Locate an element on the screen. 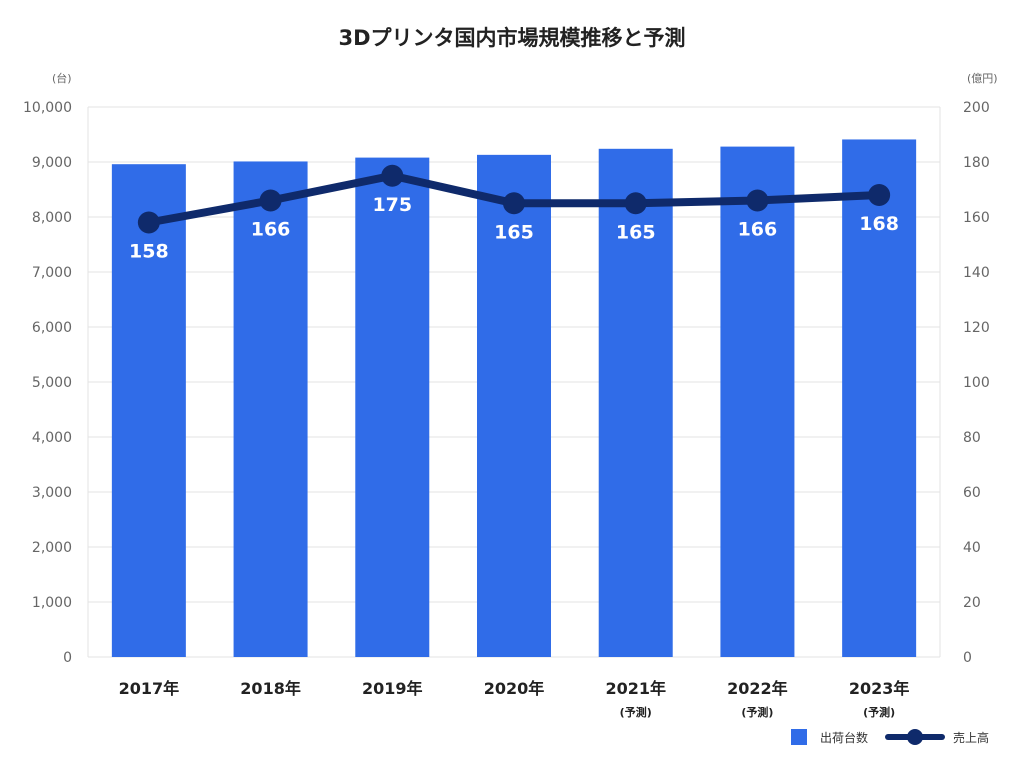  left-tick-label: 1,000 is located at coordinates (52, 603).